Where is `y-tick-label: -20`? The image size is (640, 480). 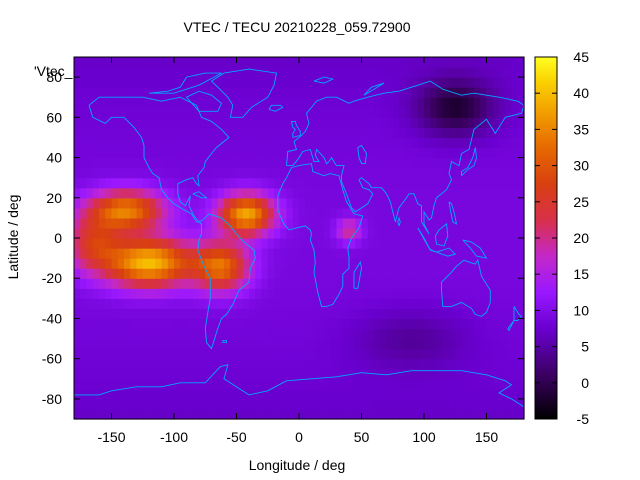
y-tick-label: -20 is located at coordinates (52, 278).